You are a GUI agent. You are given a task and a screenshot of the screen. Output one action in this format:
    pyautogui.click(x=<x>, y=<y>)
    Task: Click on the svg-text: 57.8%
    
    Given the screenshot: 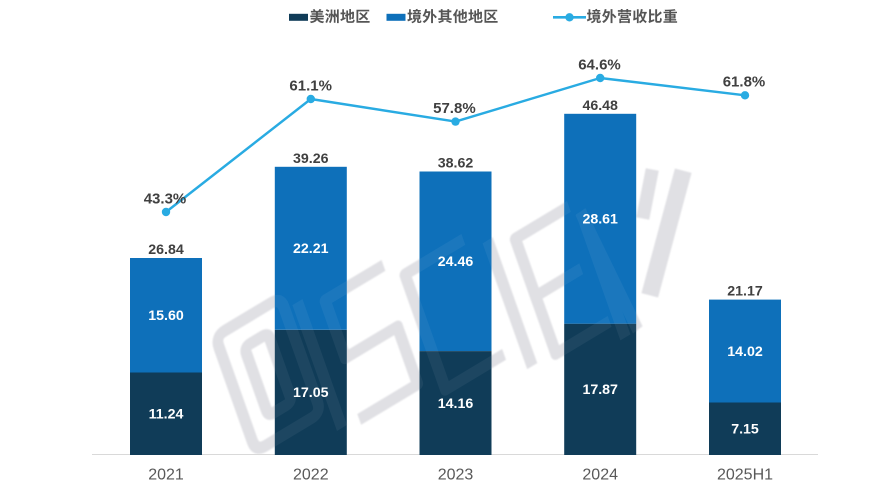 What is the action you would take?
    pyautogui.click(x=454, y=108)
    